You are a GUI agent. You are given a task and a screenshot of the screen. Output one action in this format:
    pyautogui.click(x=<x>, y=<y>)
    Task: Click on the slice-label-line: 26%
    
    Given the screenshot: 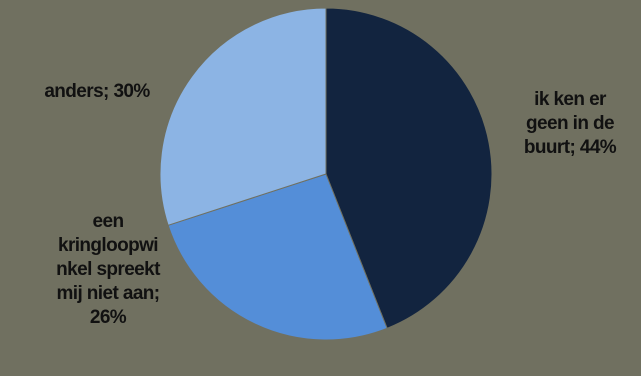 What is the action you would take?
    pyautogui.click(x=108, y=317)
    